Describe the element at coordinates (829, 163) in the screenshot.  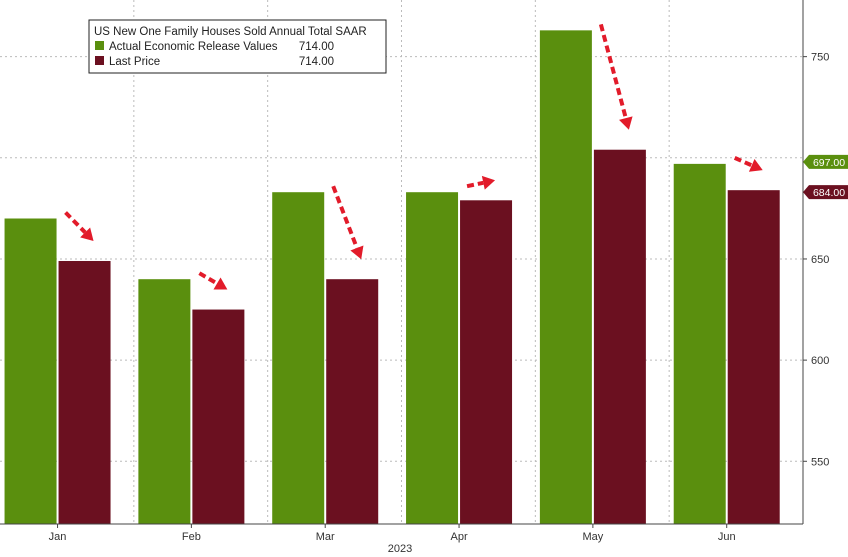
I see `badge-label: 697.00` at that location.